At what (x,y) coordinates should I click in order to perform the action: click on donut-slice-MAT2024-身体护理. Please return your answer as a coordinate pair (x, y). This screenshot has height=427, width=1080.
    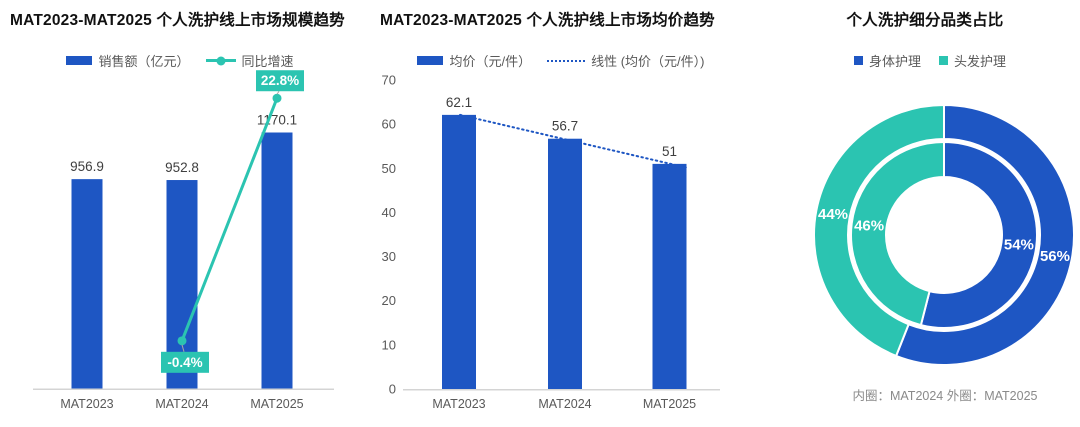
    Looking at the image, I should click on (978, 235).